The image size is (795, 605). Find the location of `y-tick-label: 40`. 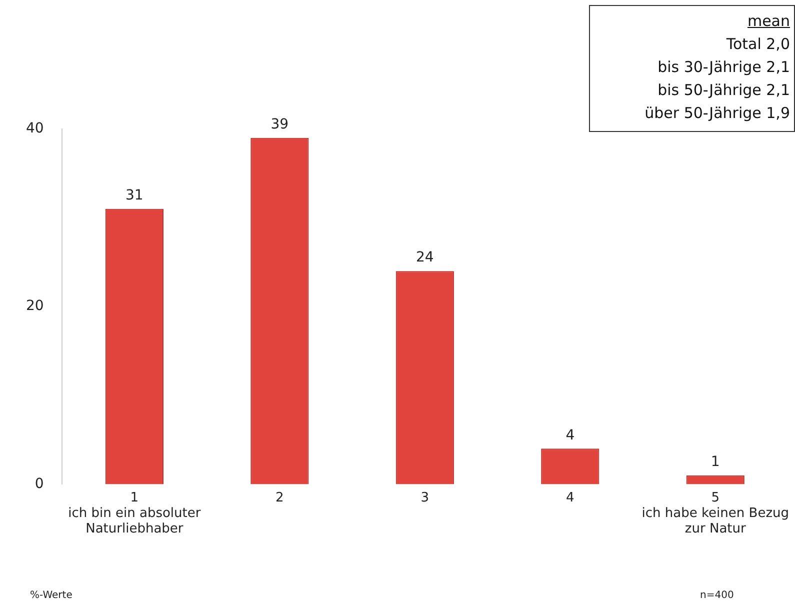

y-tick-label: 40 is located at coordinates (35, 128).